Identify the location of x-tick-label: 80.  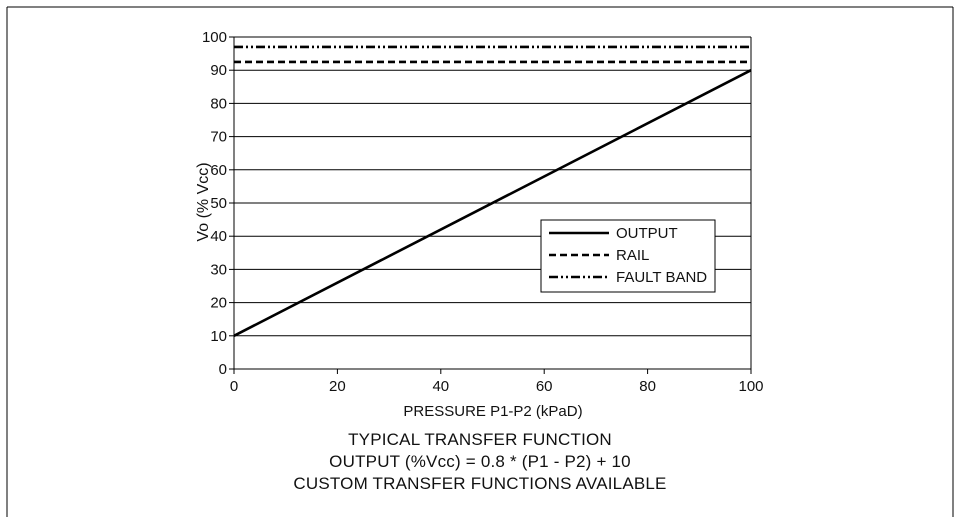
(647, 386).